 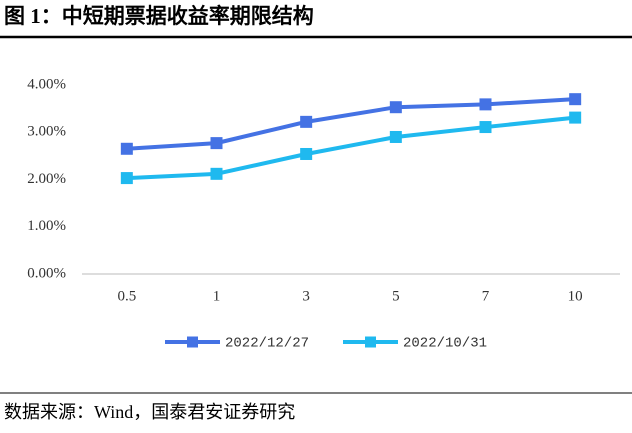 I want to click on x-tick-label: 10, so click(x=575, y=296).